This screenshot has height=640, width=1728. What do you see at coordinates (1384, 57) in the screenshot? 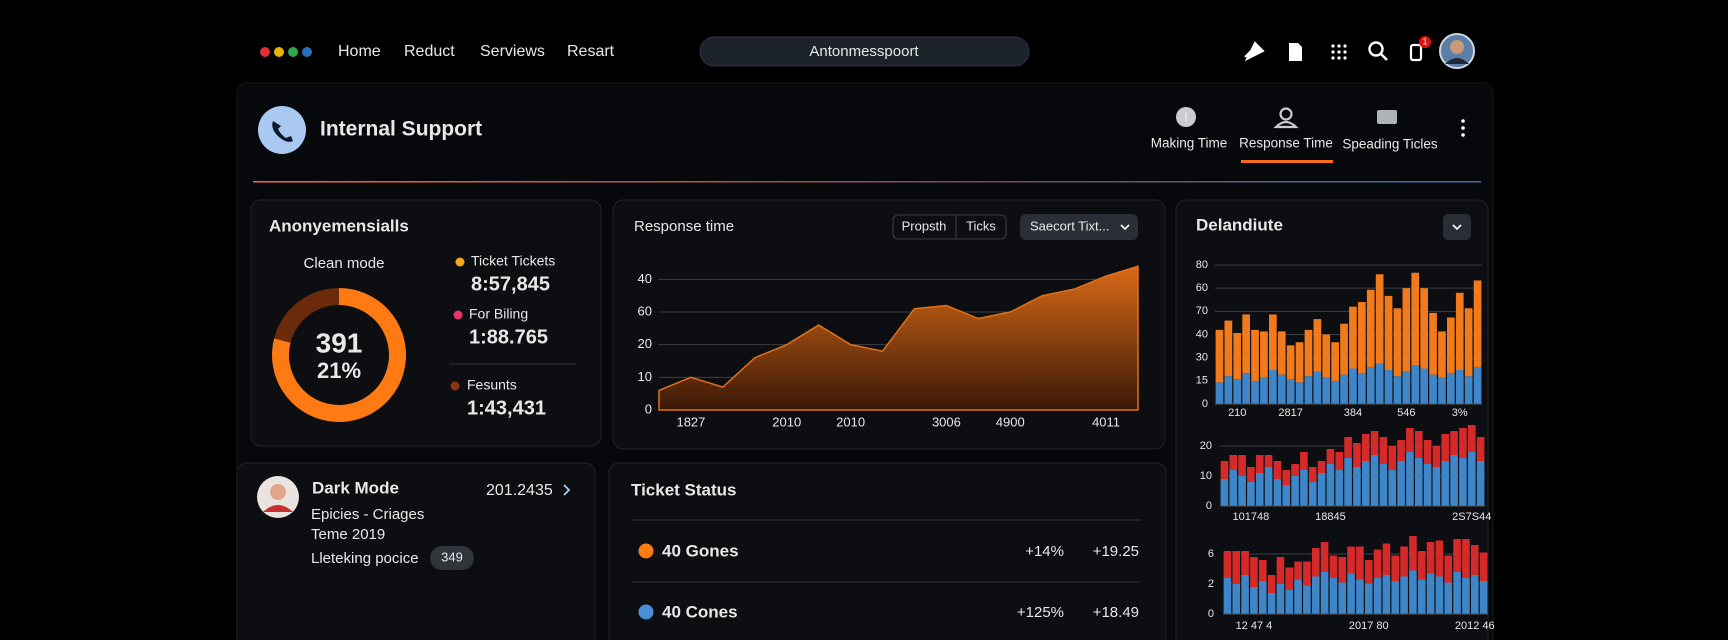
I see `search-icon-handle` at bounding box center [1384, 57].